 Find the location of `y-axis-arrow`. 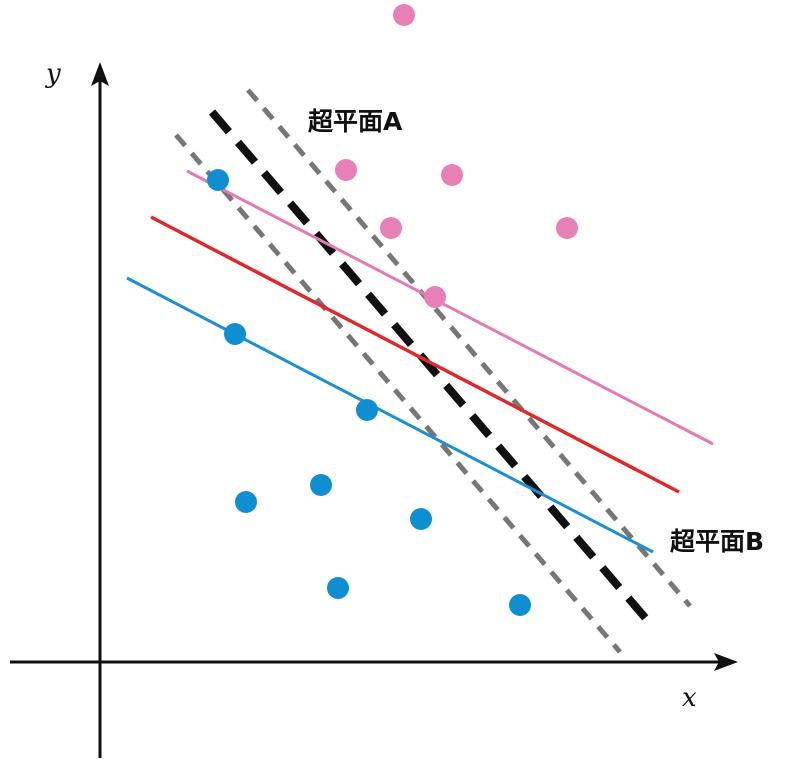

y-axis-arrow is located at coordinates (100, 74).